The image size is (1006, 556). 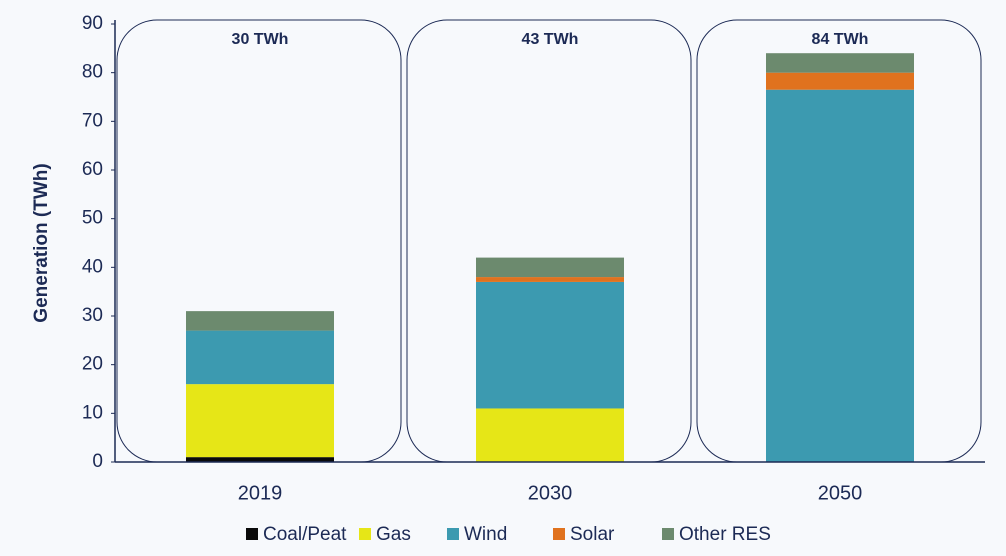 I want to click on x-tick-label: 2019, so click(x=260, y=493).